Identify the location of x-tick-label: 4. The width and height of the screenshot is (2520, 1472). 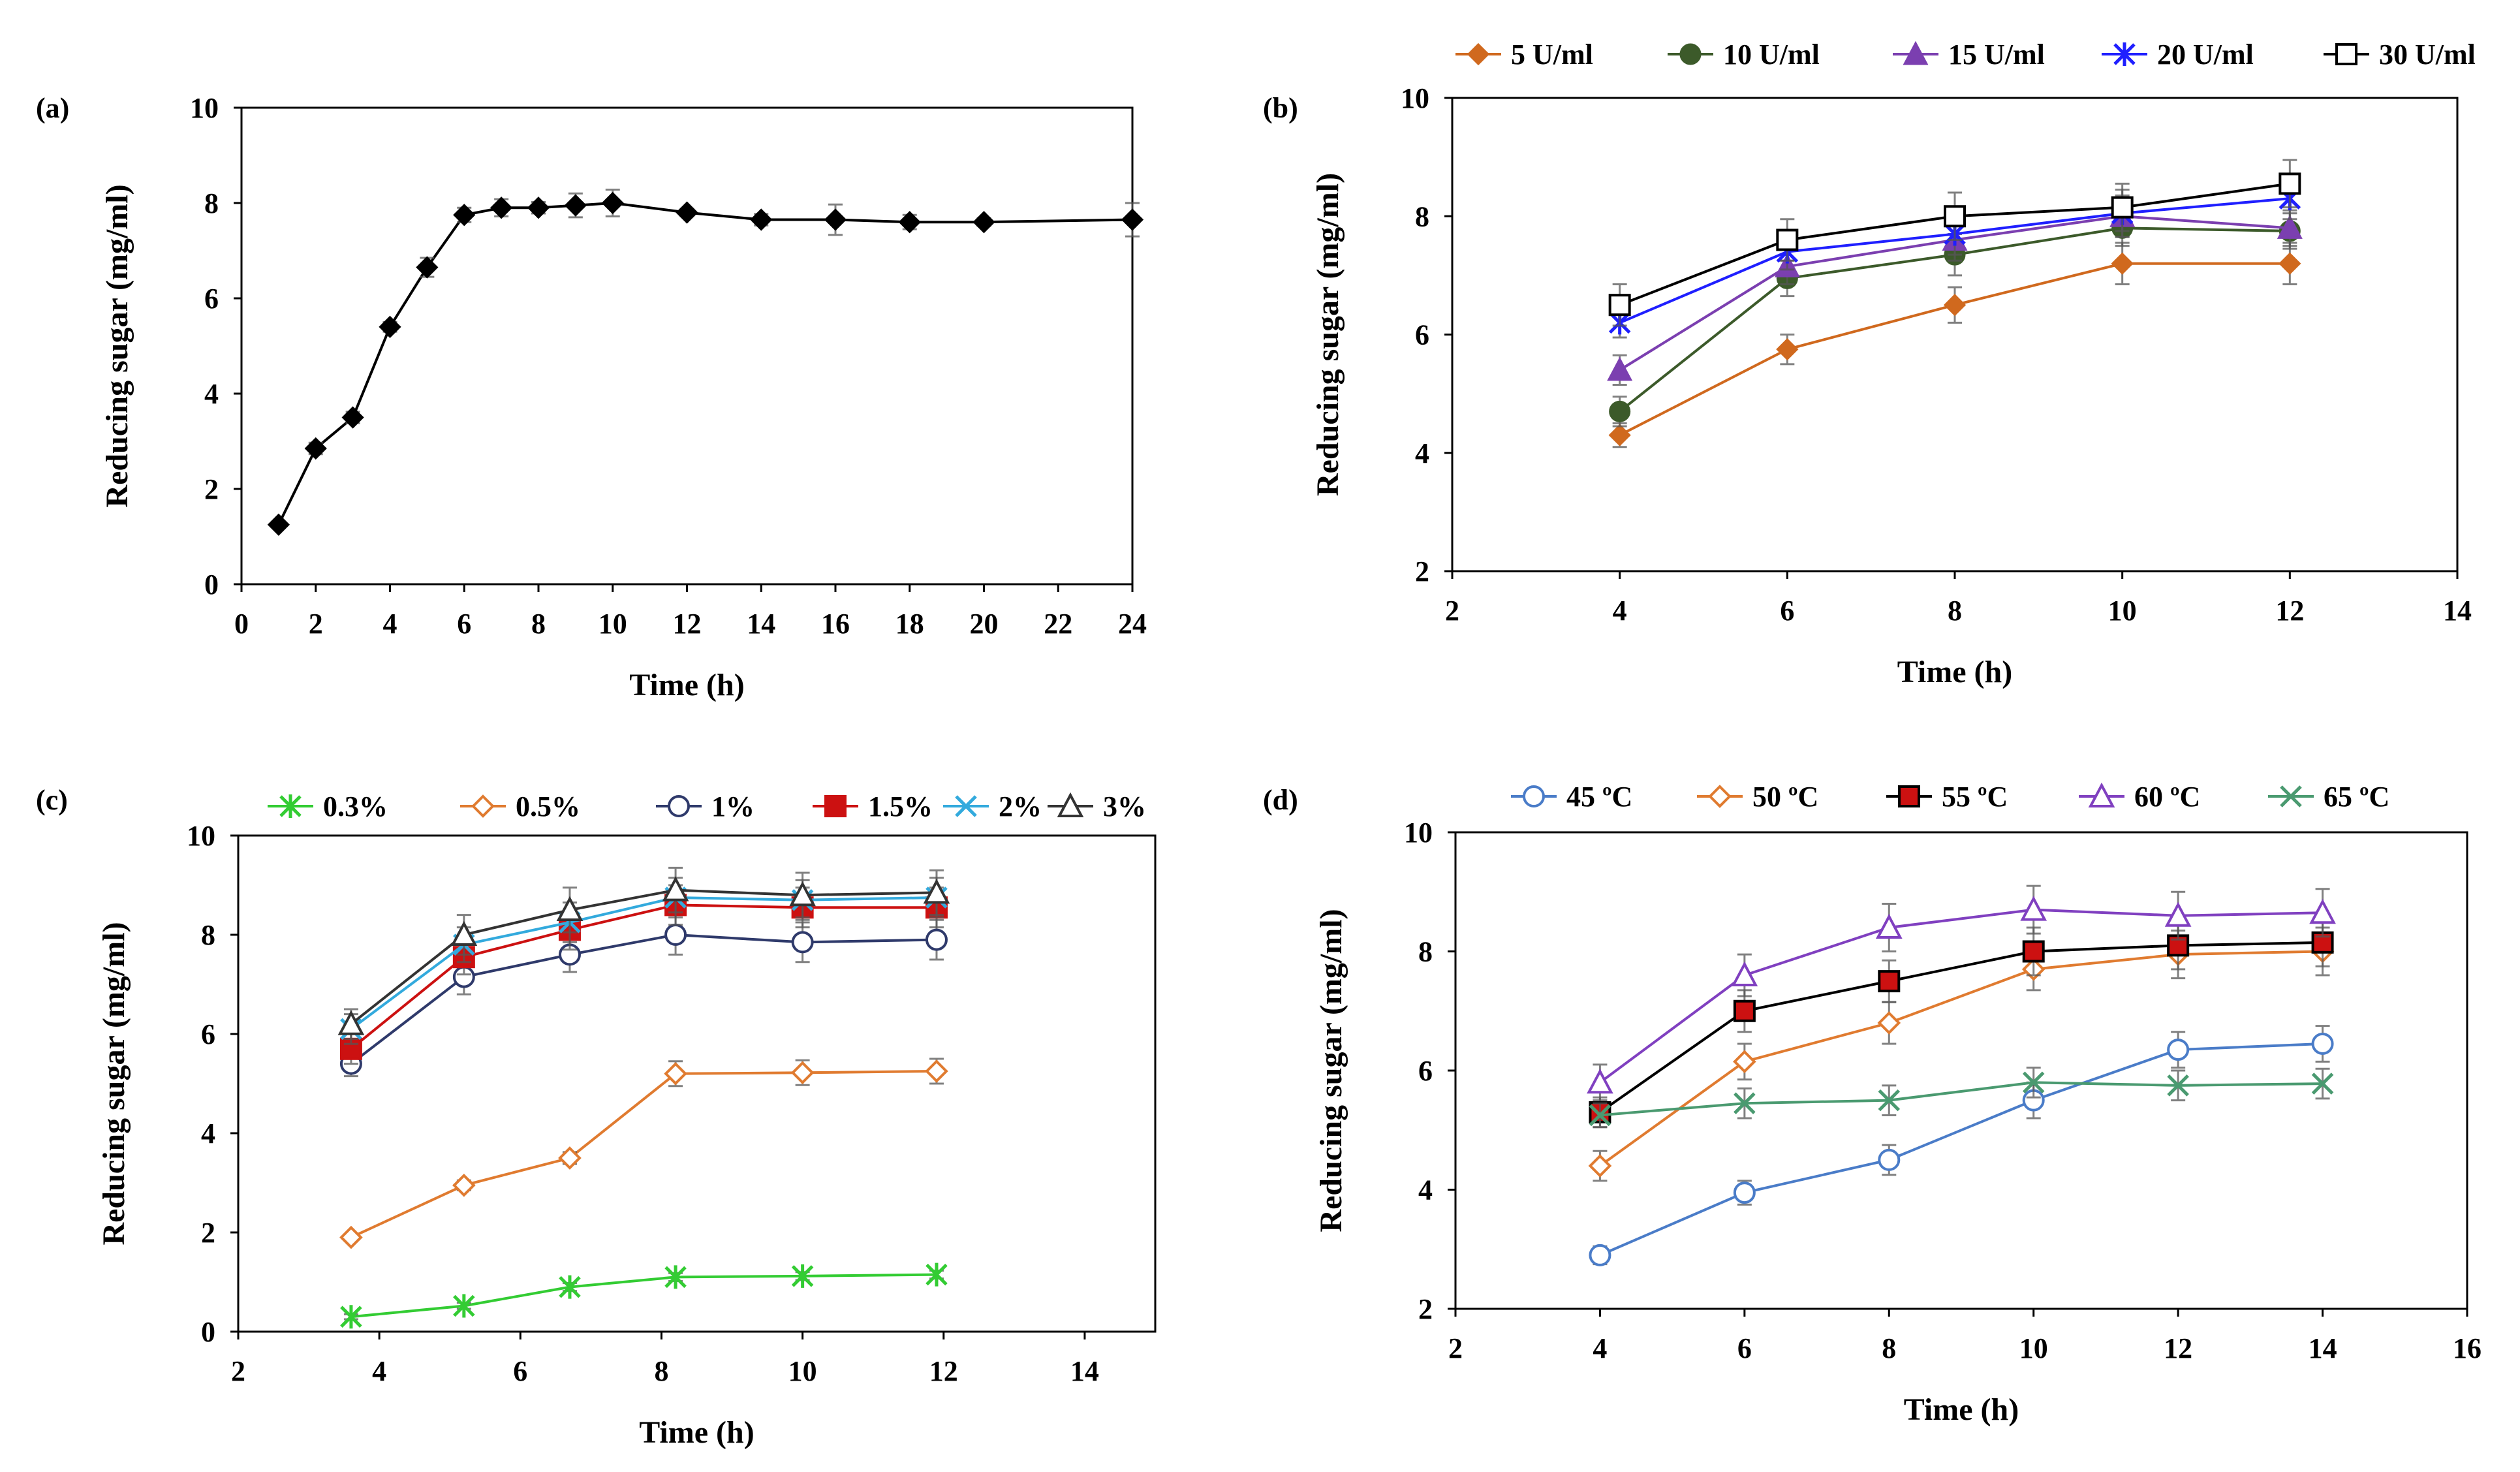
(1600, 1348).